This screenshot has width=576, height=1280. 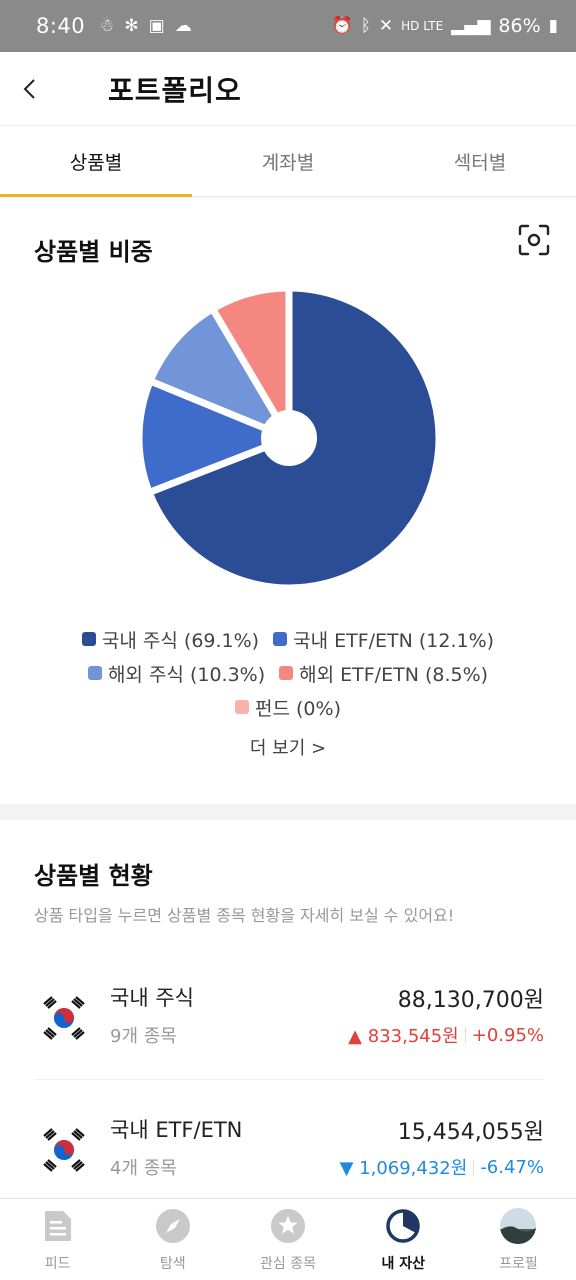 I want to click on nav-profile: 프로필, so click(x=518, y=1239).